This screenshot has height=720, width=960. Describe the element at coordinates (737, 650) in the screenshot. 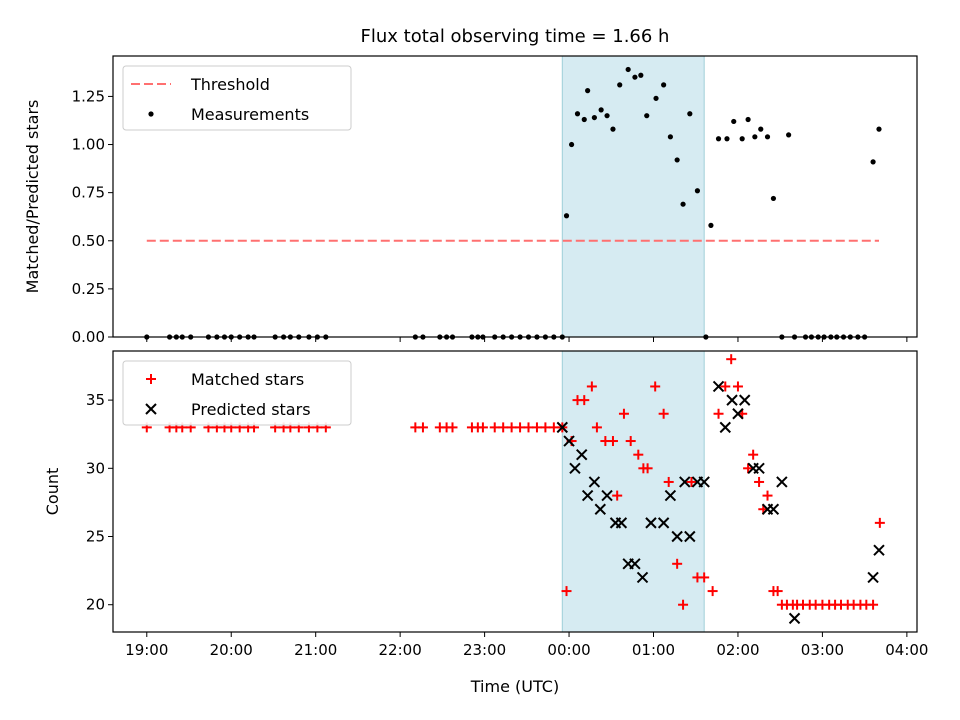

I see `x-tick-label: 02:00` at that location.